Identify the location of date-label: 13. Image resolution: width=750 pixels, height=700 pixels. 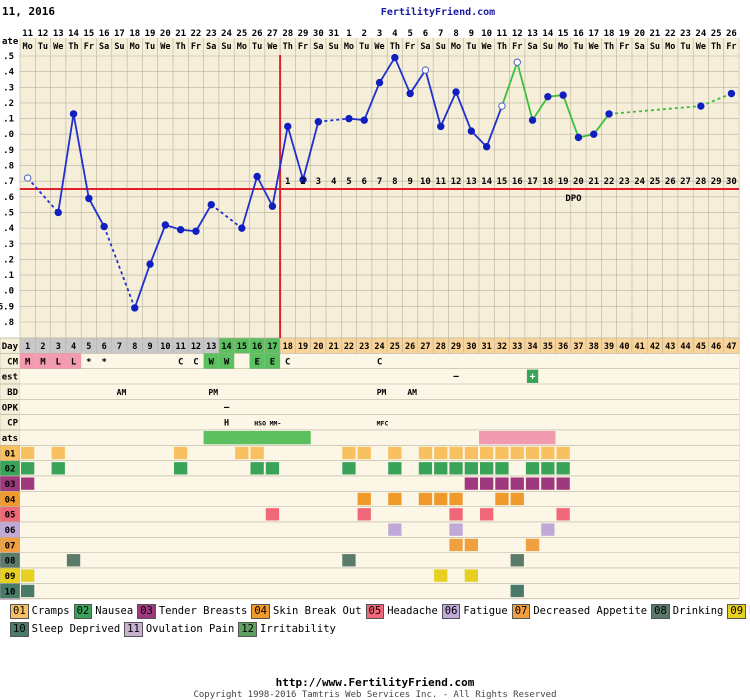
(532, 34).